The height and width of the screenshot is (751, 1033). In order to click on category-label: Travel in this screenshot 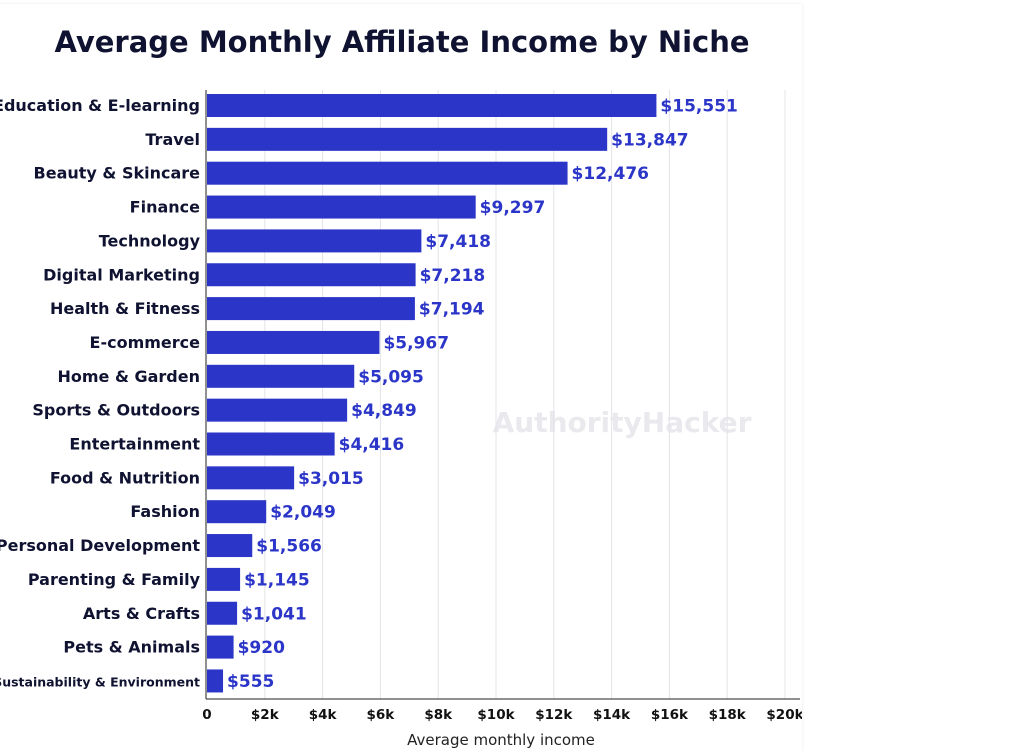, I will do `click(172, 139)`.